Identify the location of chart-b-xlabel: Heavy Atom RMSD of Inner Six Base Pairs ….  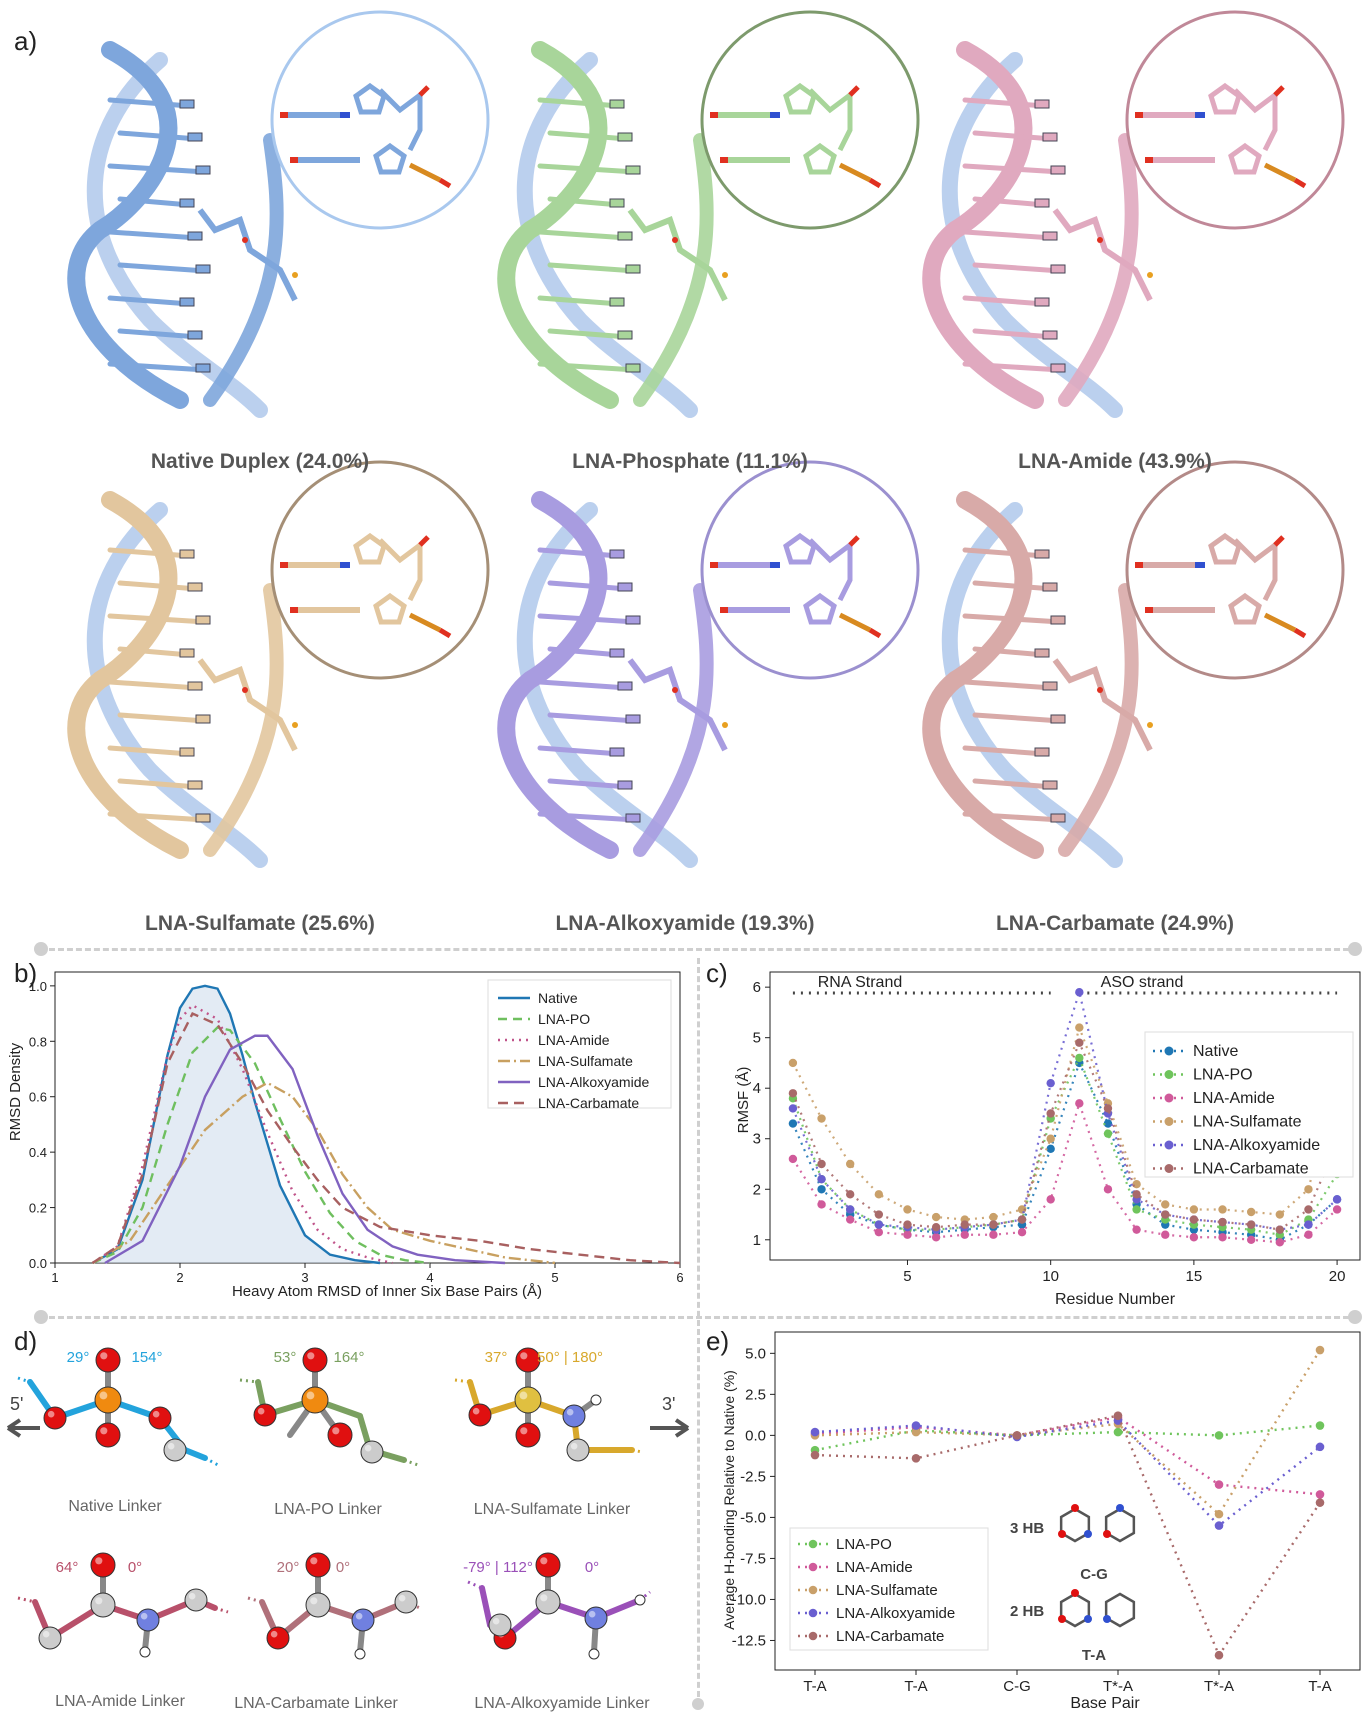
(387, 1291).